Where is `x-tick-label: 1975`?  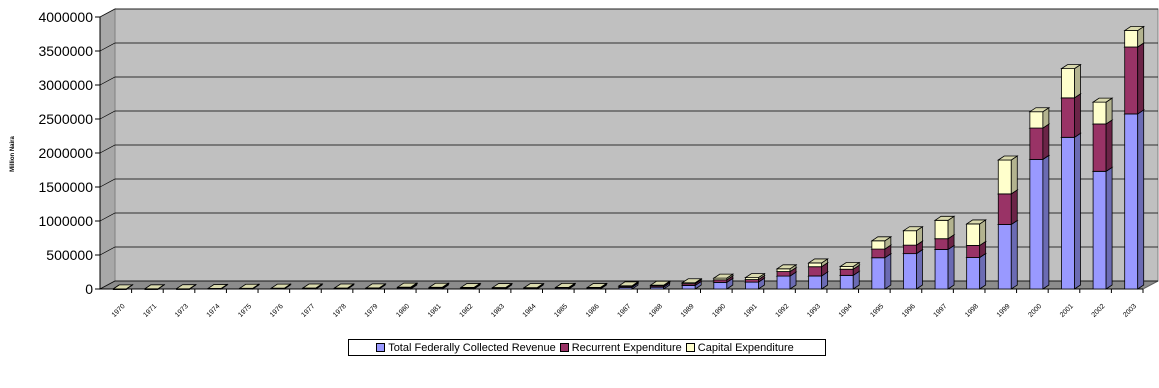 x-tick-label: 1975 is located at coordinates (245, 311).